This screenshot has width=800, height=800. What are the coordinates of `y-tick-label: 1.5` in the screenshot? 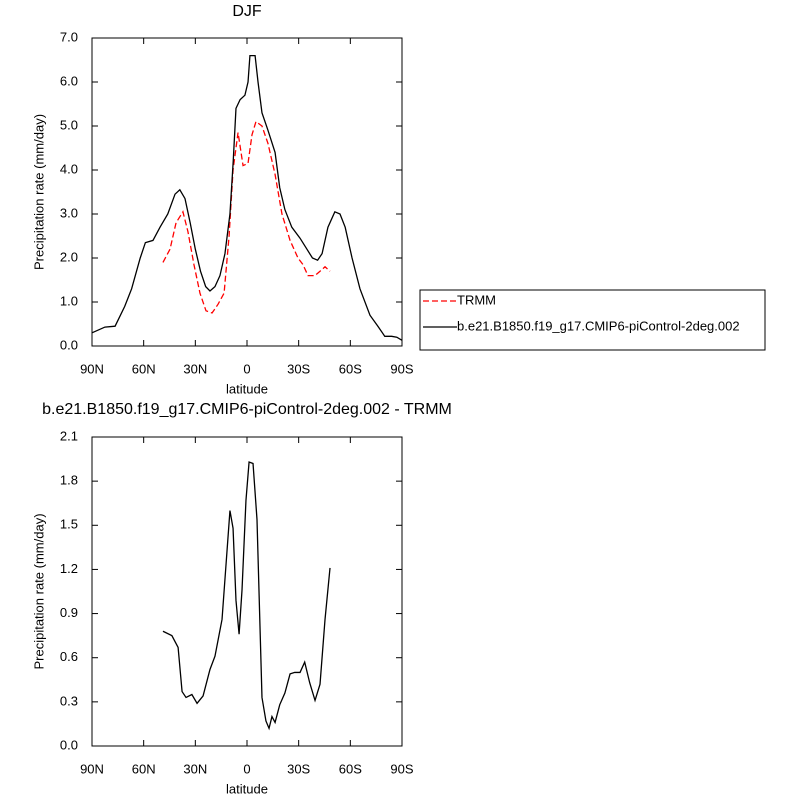 It's located at (69, 524).